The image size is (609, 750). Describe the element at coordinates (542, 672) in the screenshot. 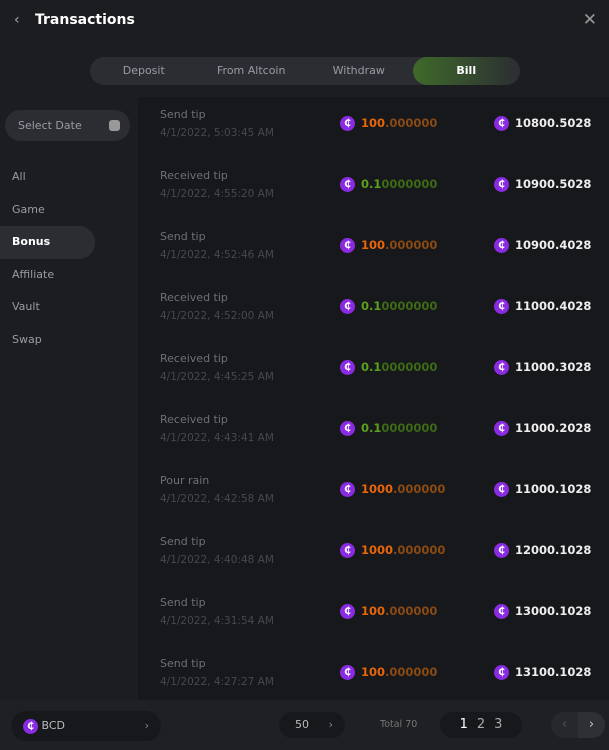

I see `balance: ₵ 13100.1028` at that location.